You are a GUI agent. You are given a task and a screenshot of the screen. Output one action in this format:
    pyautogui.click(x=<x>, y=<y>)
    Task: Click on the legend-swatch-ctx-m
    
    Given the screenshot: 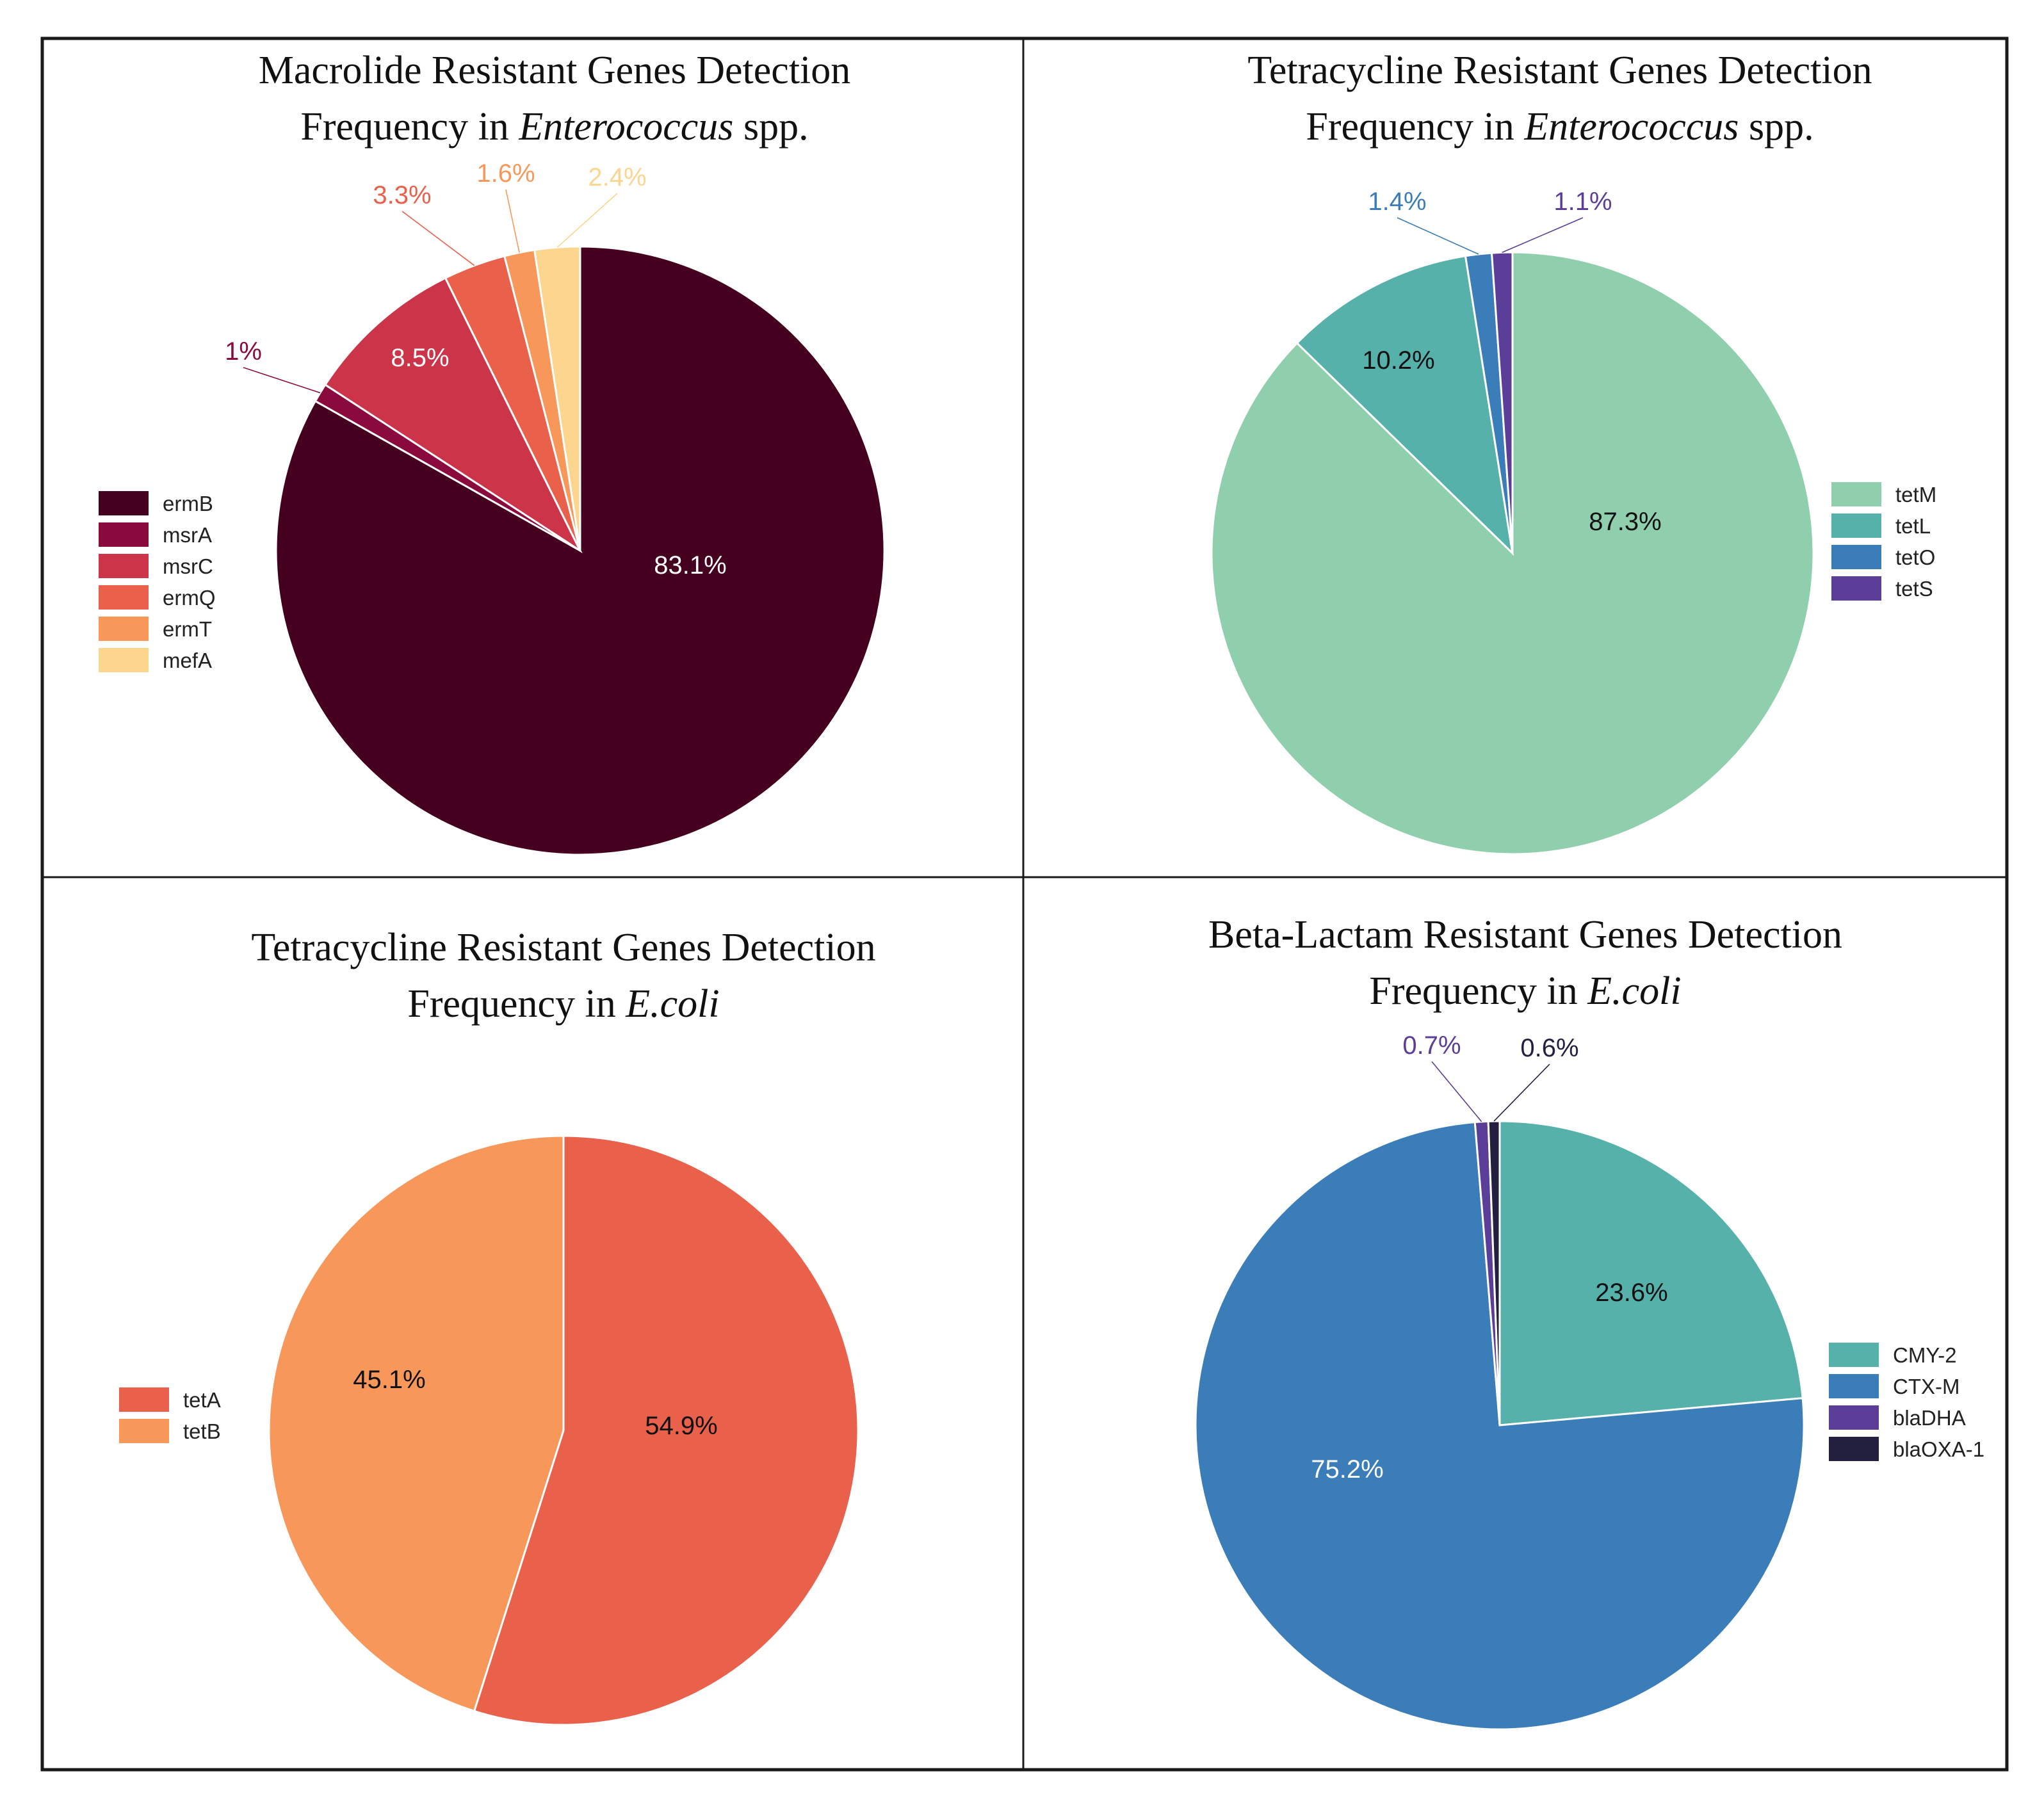 What is the action you would take?
    pyautogui.click(x=1854, y=1386)
    